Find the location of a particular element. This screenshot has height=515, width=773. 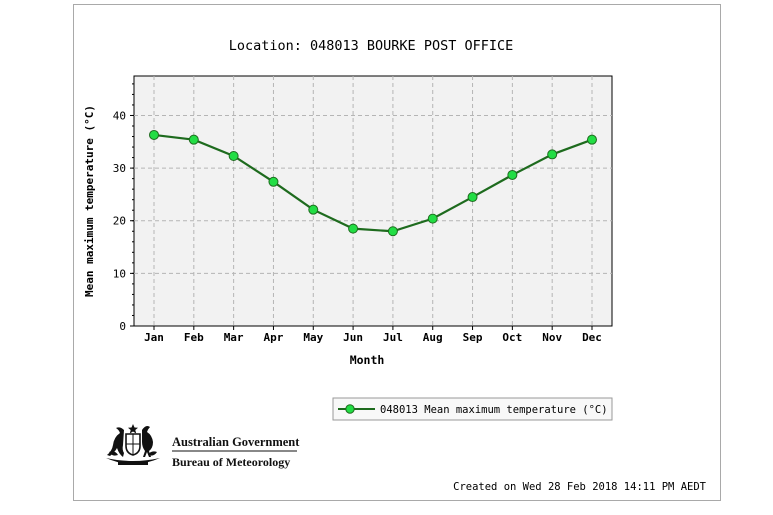

y-tick-label: 40 is located at coordinates (119, 115).